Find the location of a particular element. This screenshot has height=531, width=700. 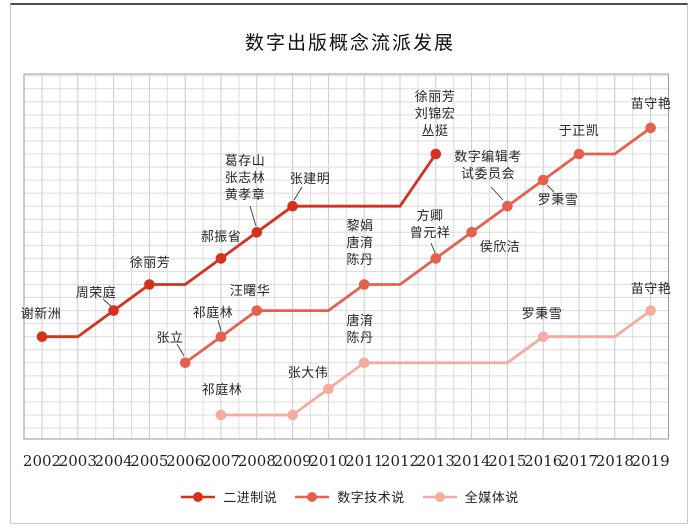

x-tick-label-2008: 2008 is located at coordinates (256, 461).